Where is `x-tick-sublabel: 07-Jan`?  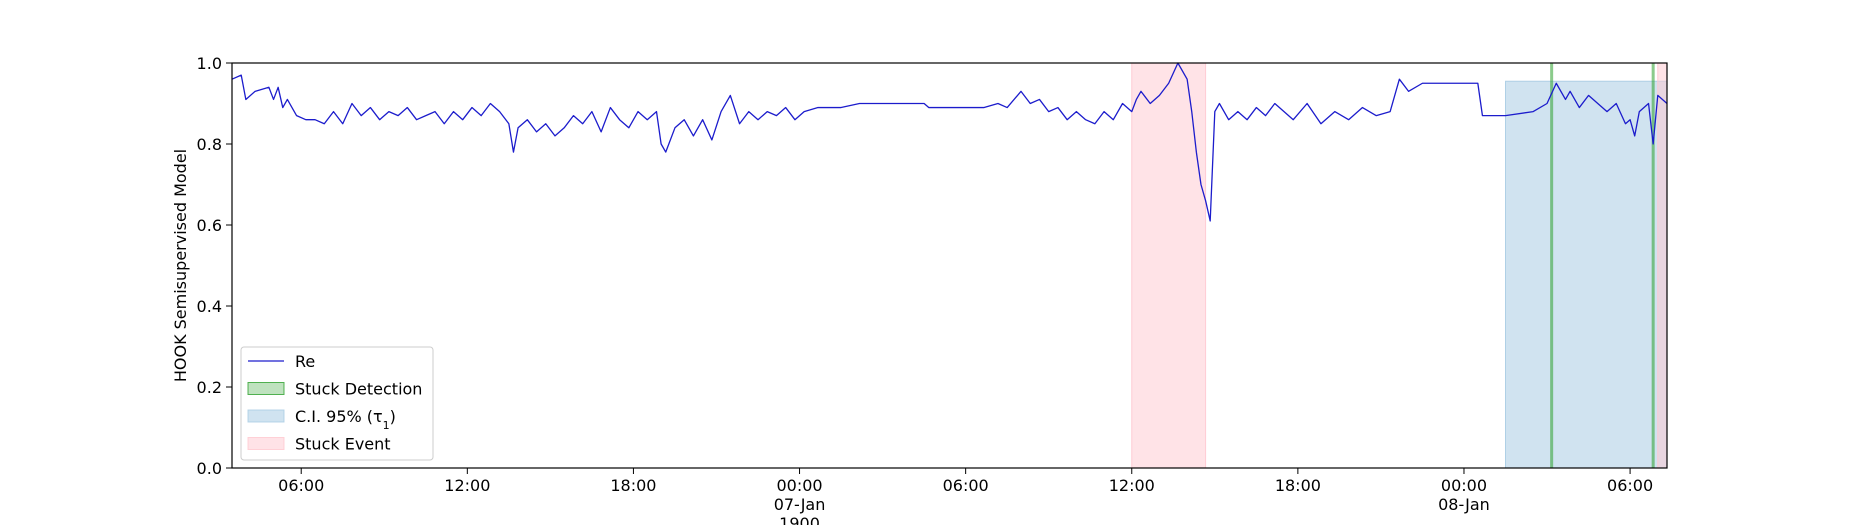
x-tick-sublabel: 07-Jan is located at coordinates (800, 504).